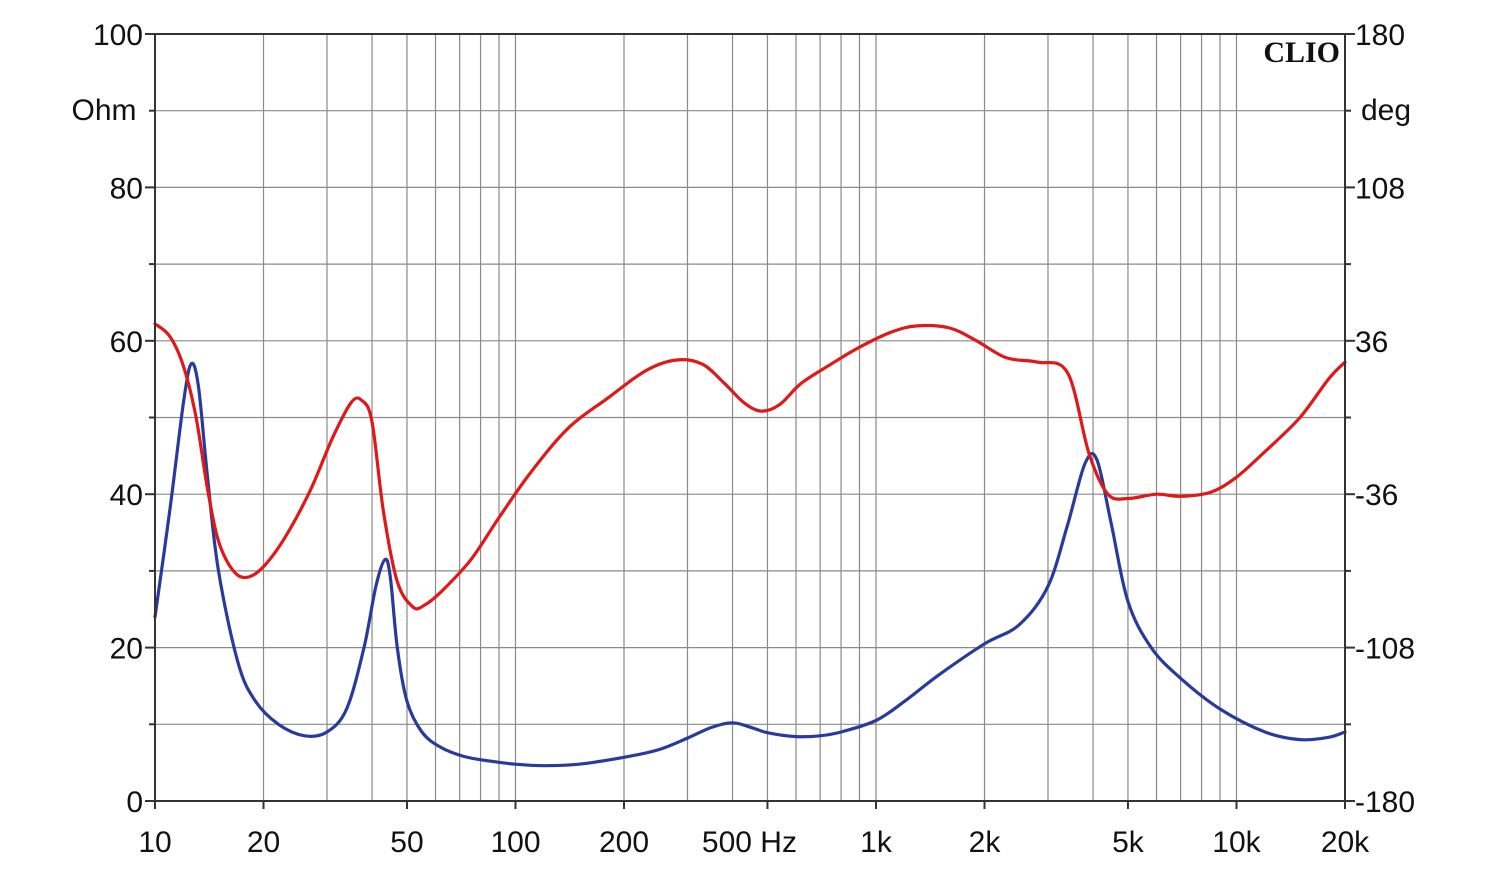  I want to click on right-tick-label: 180, so click(1380, 35).